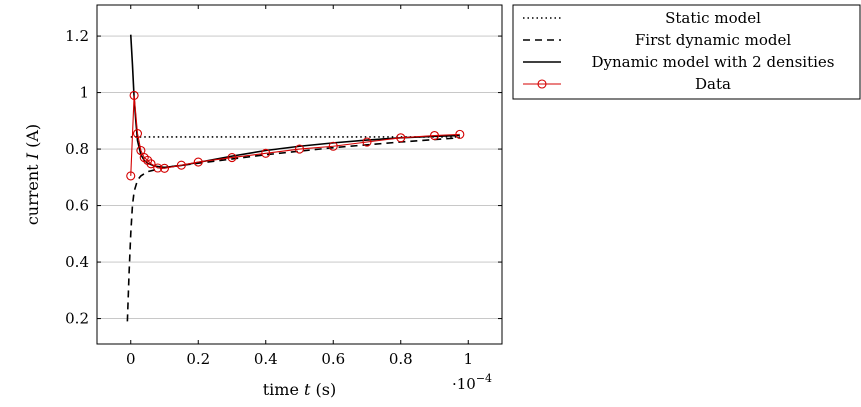 The height and width of the screenshot is (407, 861). I want to click on legend-marker, so click(542, 84).